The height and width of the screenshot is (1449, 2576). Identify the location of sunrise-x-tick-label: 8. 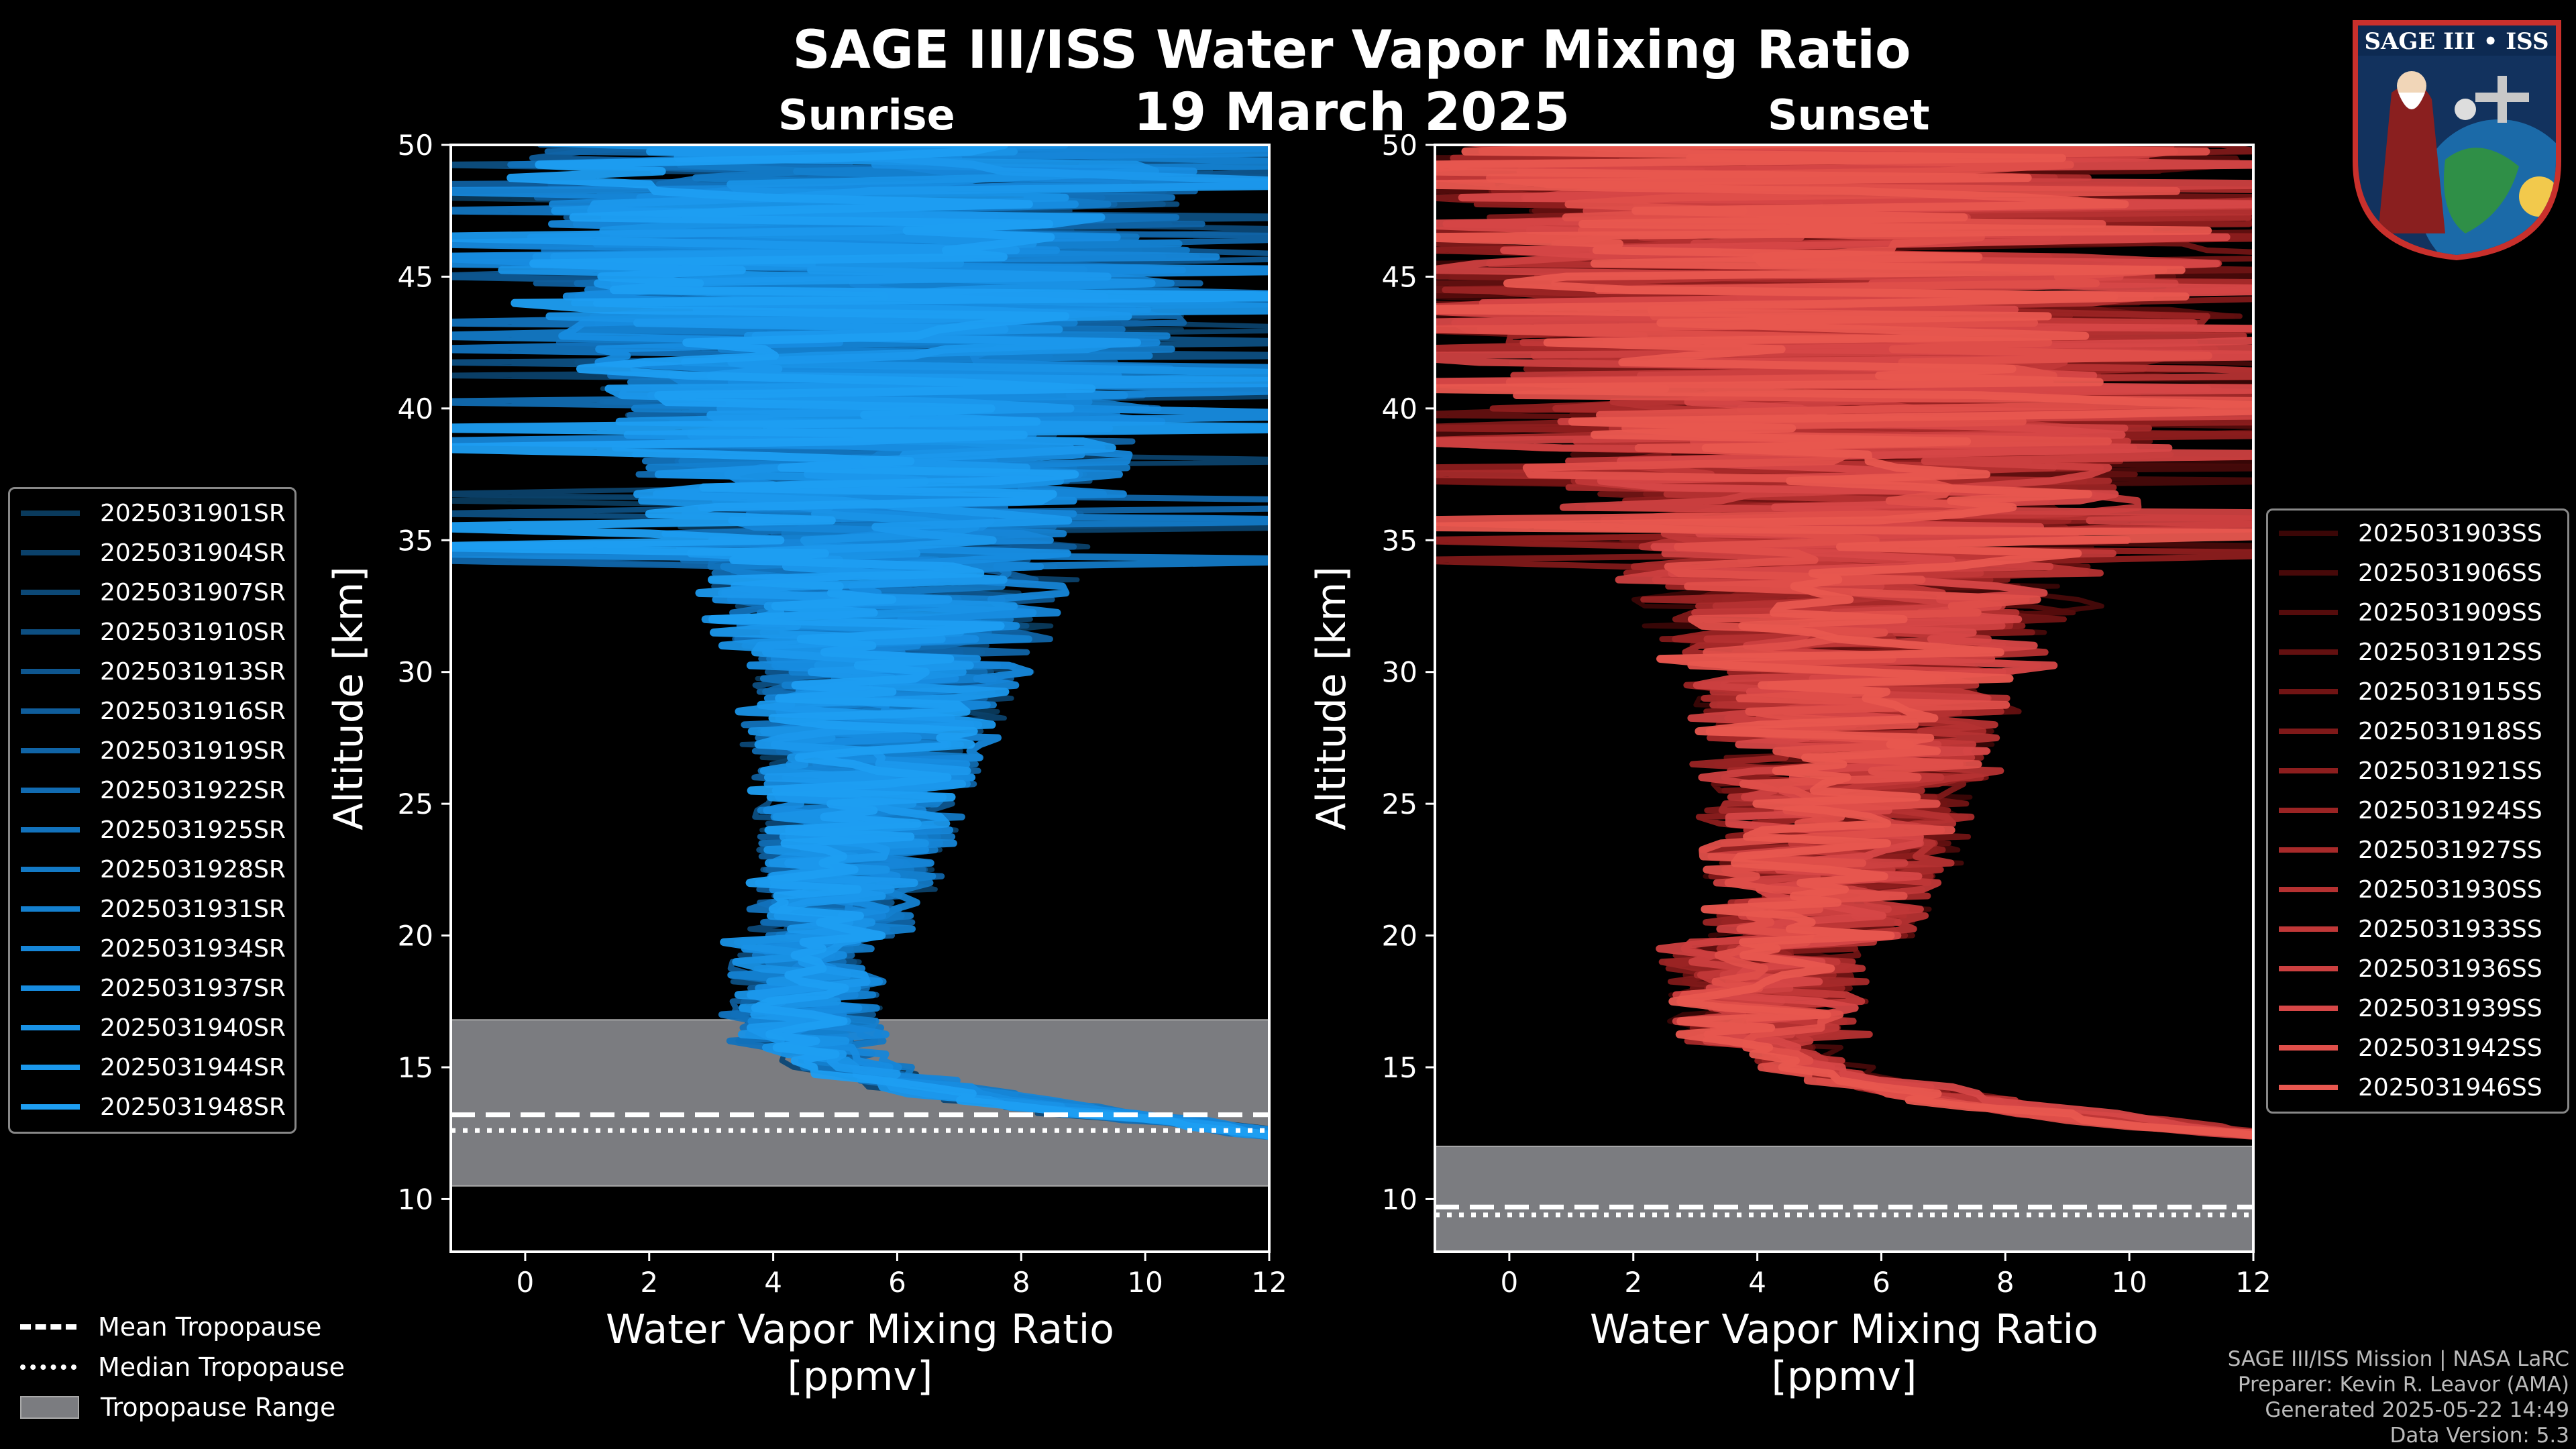
(1021, 1282).